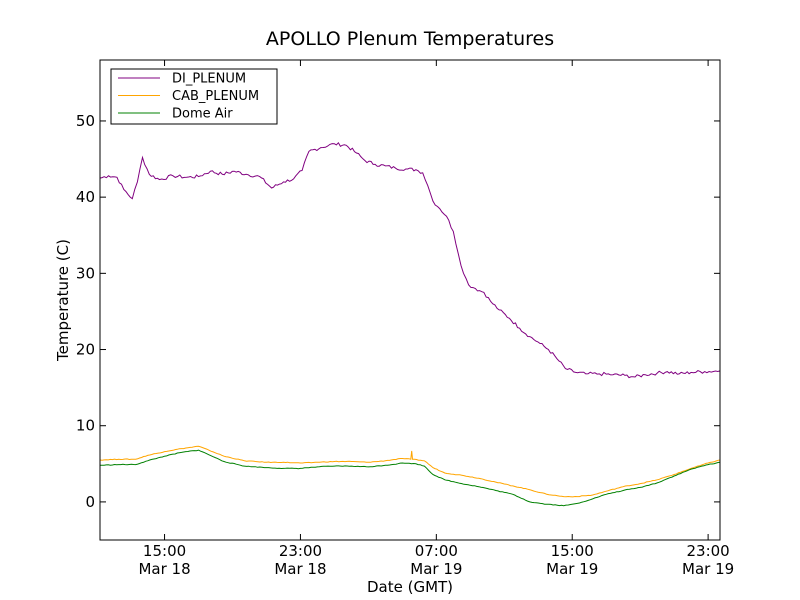 This screenshot has height=600, width=800. What do you see at coordinates (85, 197) in the screenshot?
I see `y-tick-label: 40` at bounding box center [85, 197].